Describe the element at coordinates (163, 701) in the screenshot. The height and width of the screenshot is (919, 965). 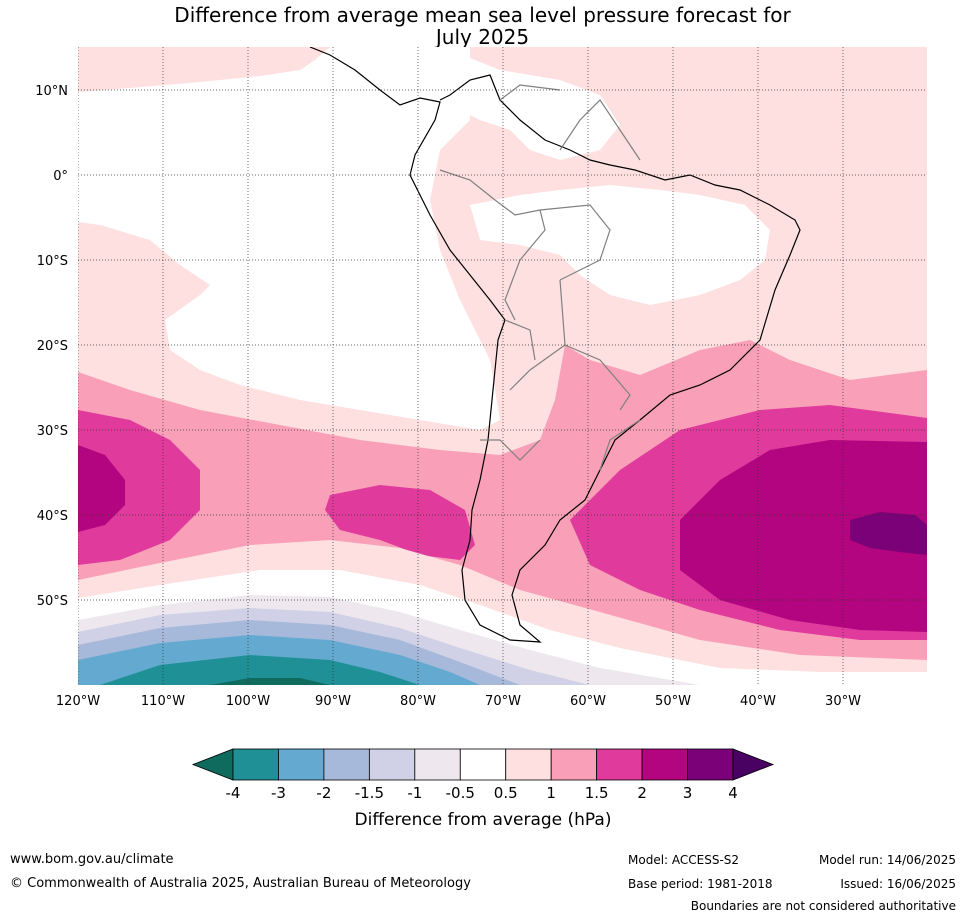
I see `lon-label: 110°W` at that location.